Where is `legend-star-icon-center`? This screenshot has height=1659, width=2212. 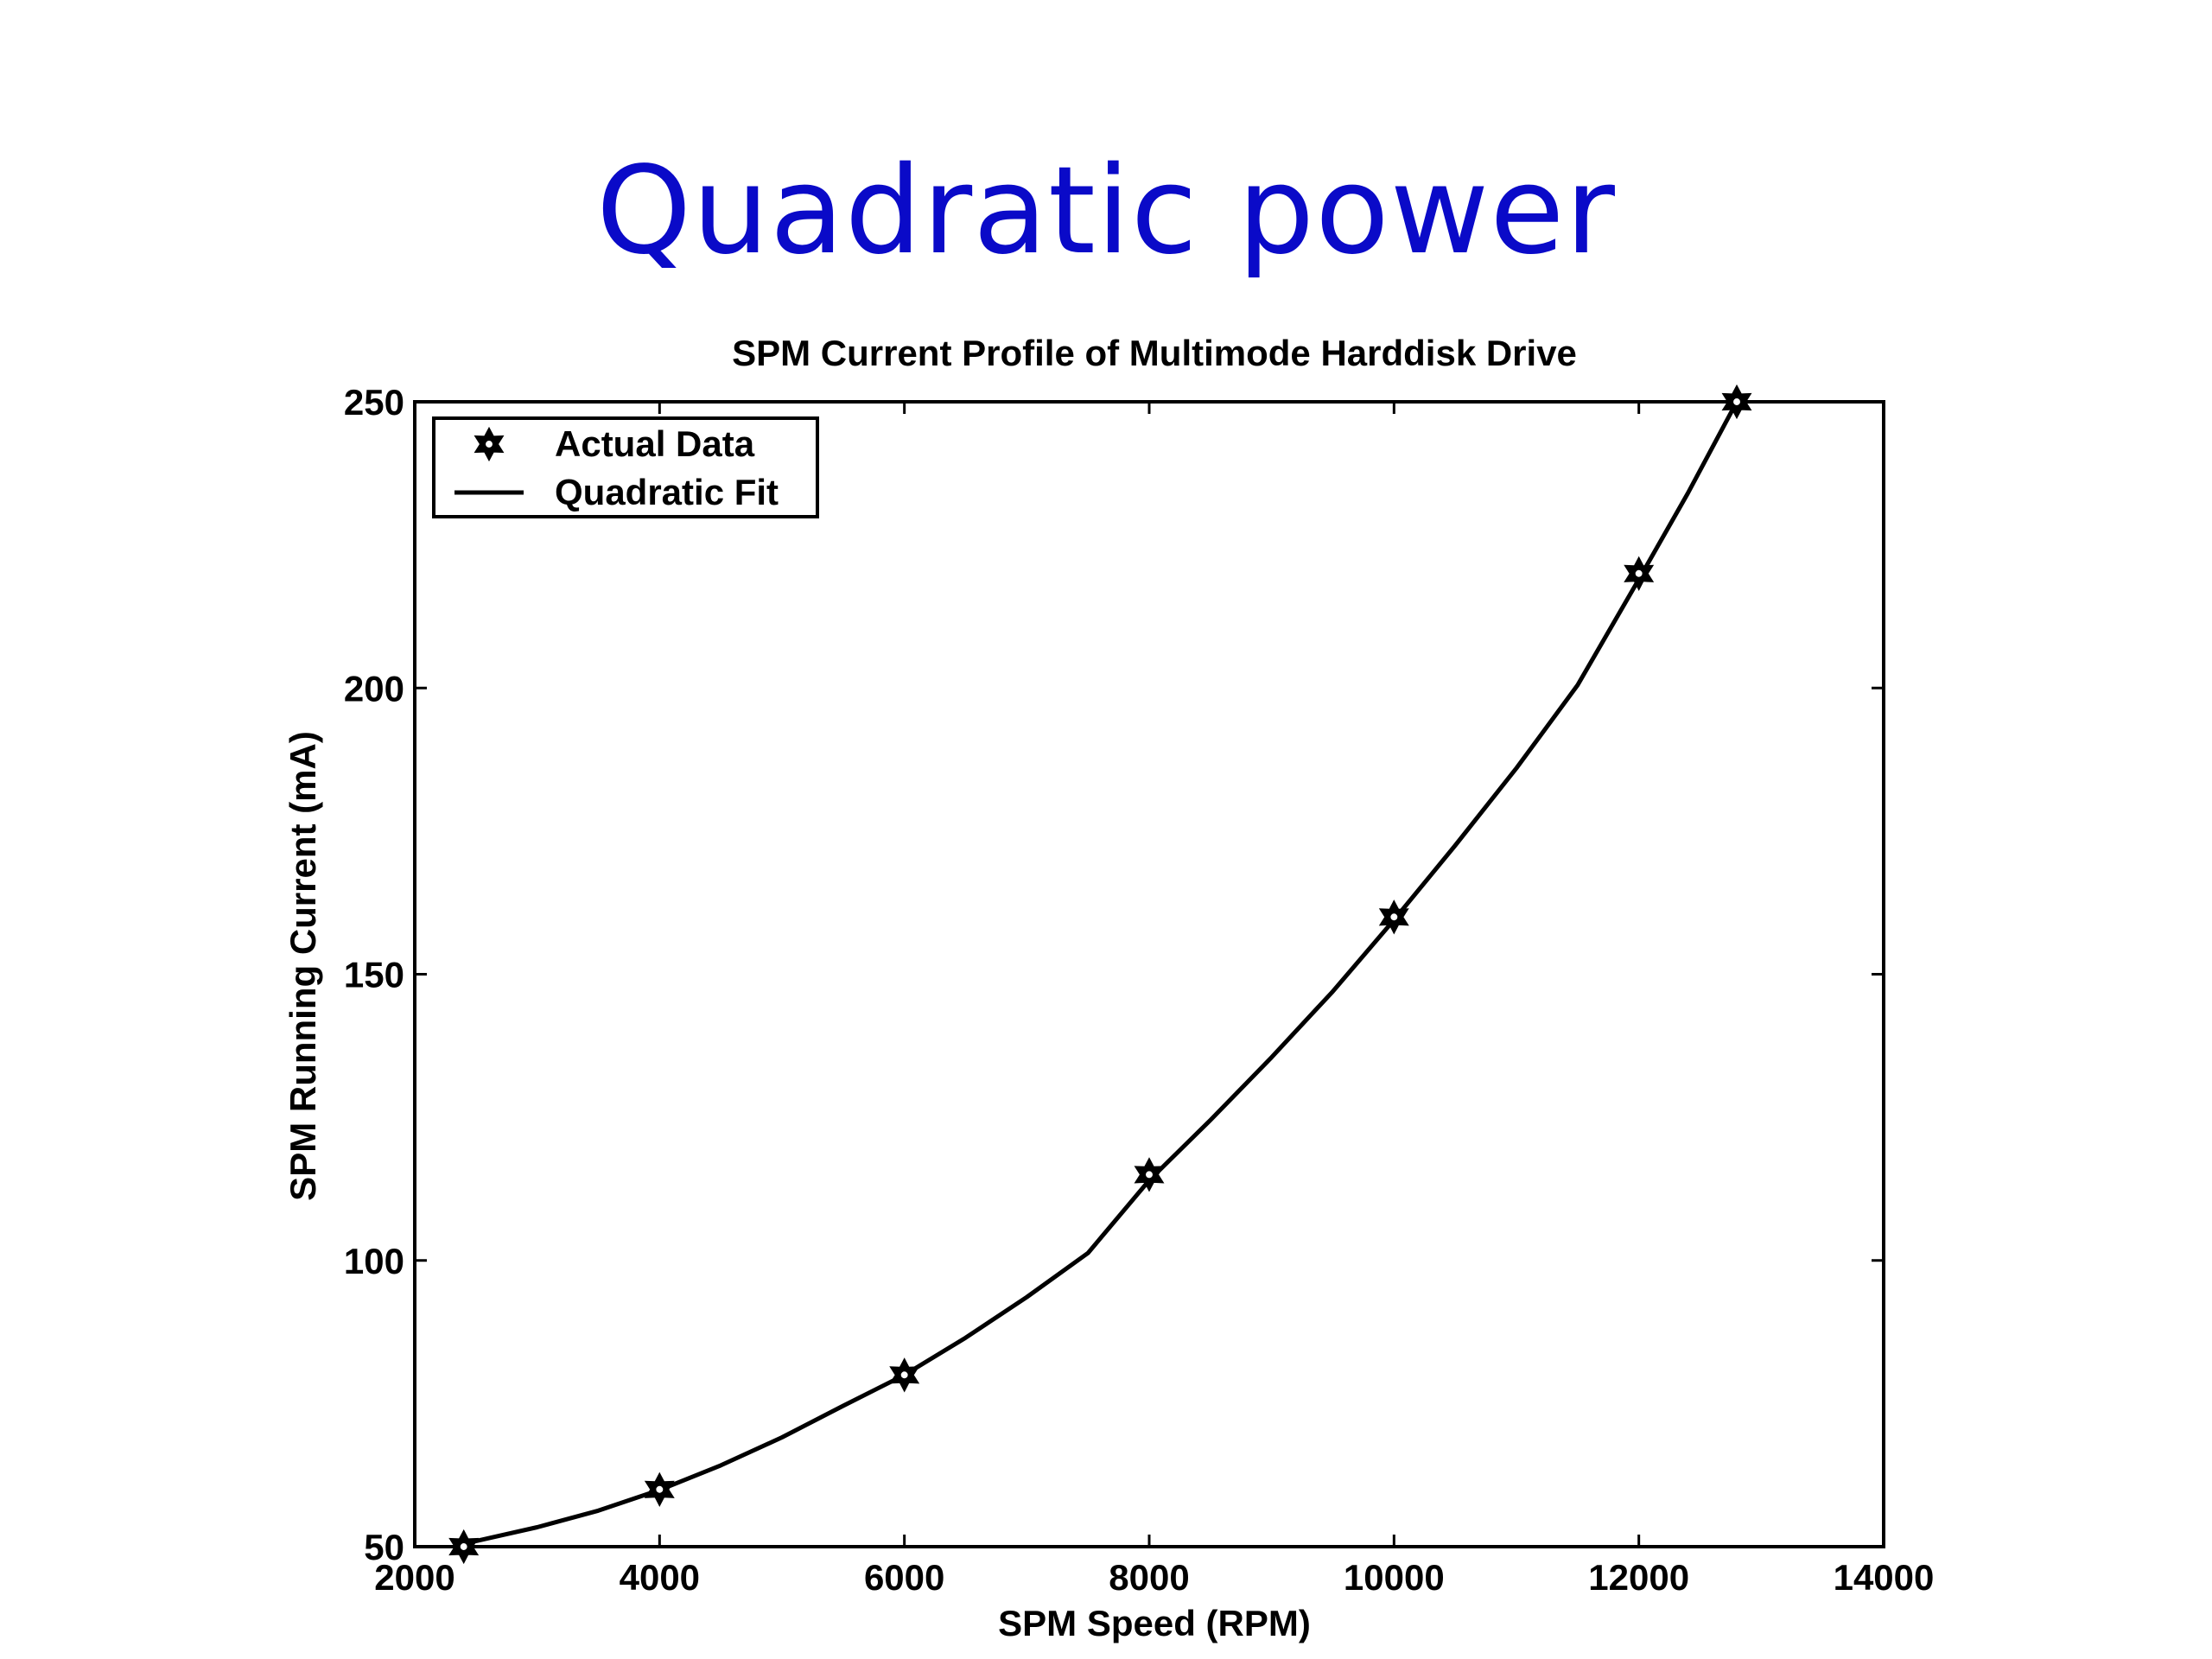
legend-star-icon-center is located at coordinates (489, 444).